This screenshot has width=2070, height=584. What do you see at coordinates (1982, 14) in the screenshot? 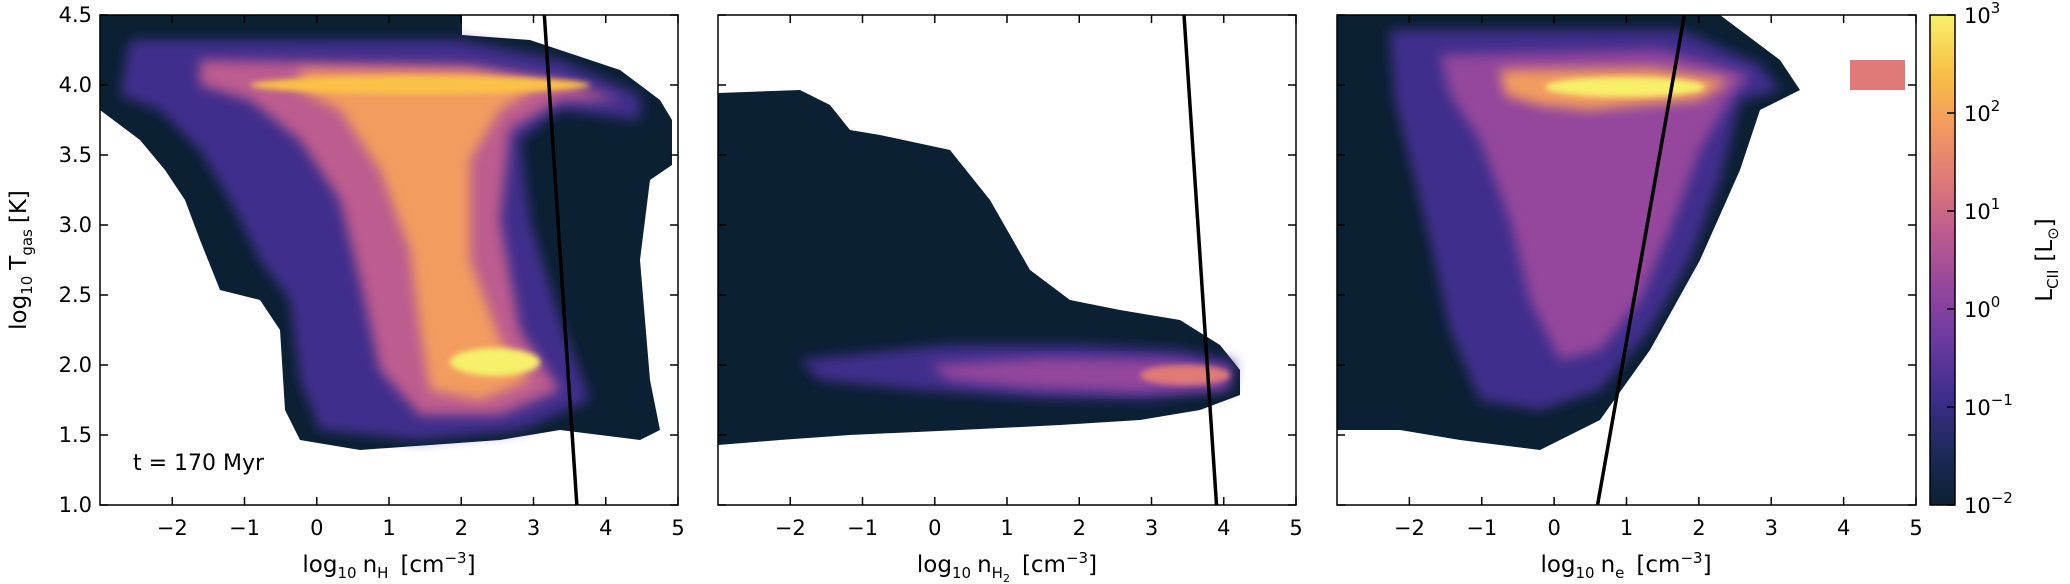
I see `colorbar-tick-label: 10³` at bounding box center [1982, 14].